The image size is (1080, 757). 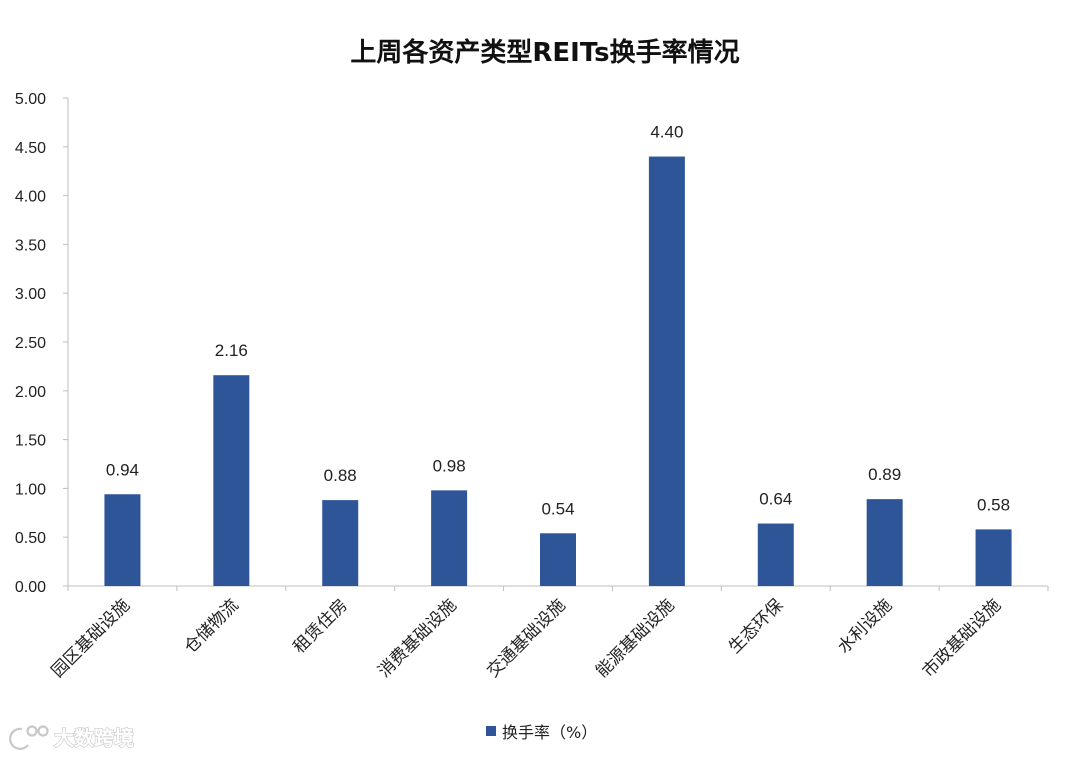 What do you see at coordinates (884, 474) in the screenshot?
I see `data-label: 0.89` at bounding box center [884, 474].